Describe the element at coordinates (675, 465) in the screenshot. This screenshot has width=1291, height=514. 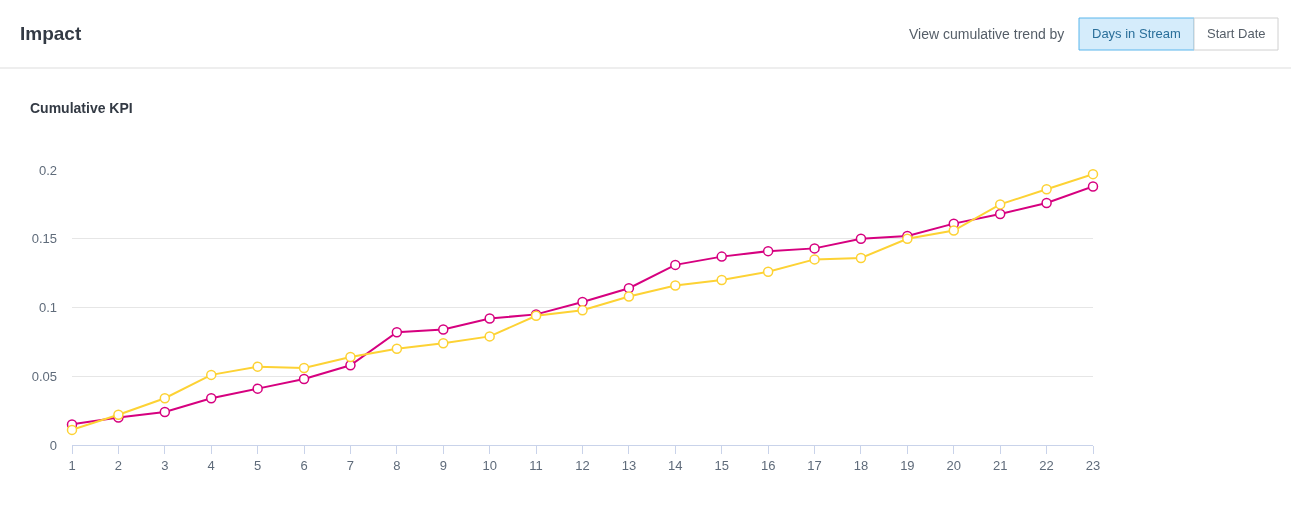
I see `x-tick-label: 14` at that location.